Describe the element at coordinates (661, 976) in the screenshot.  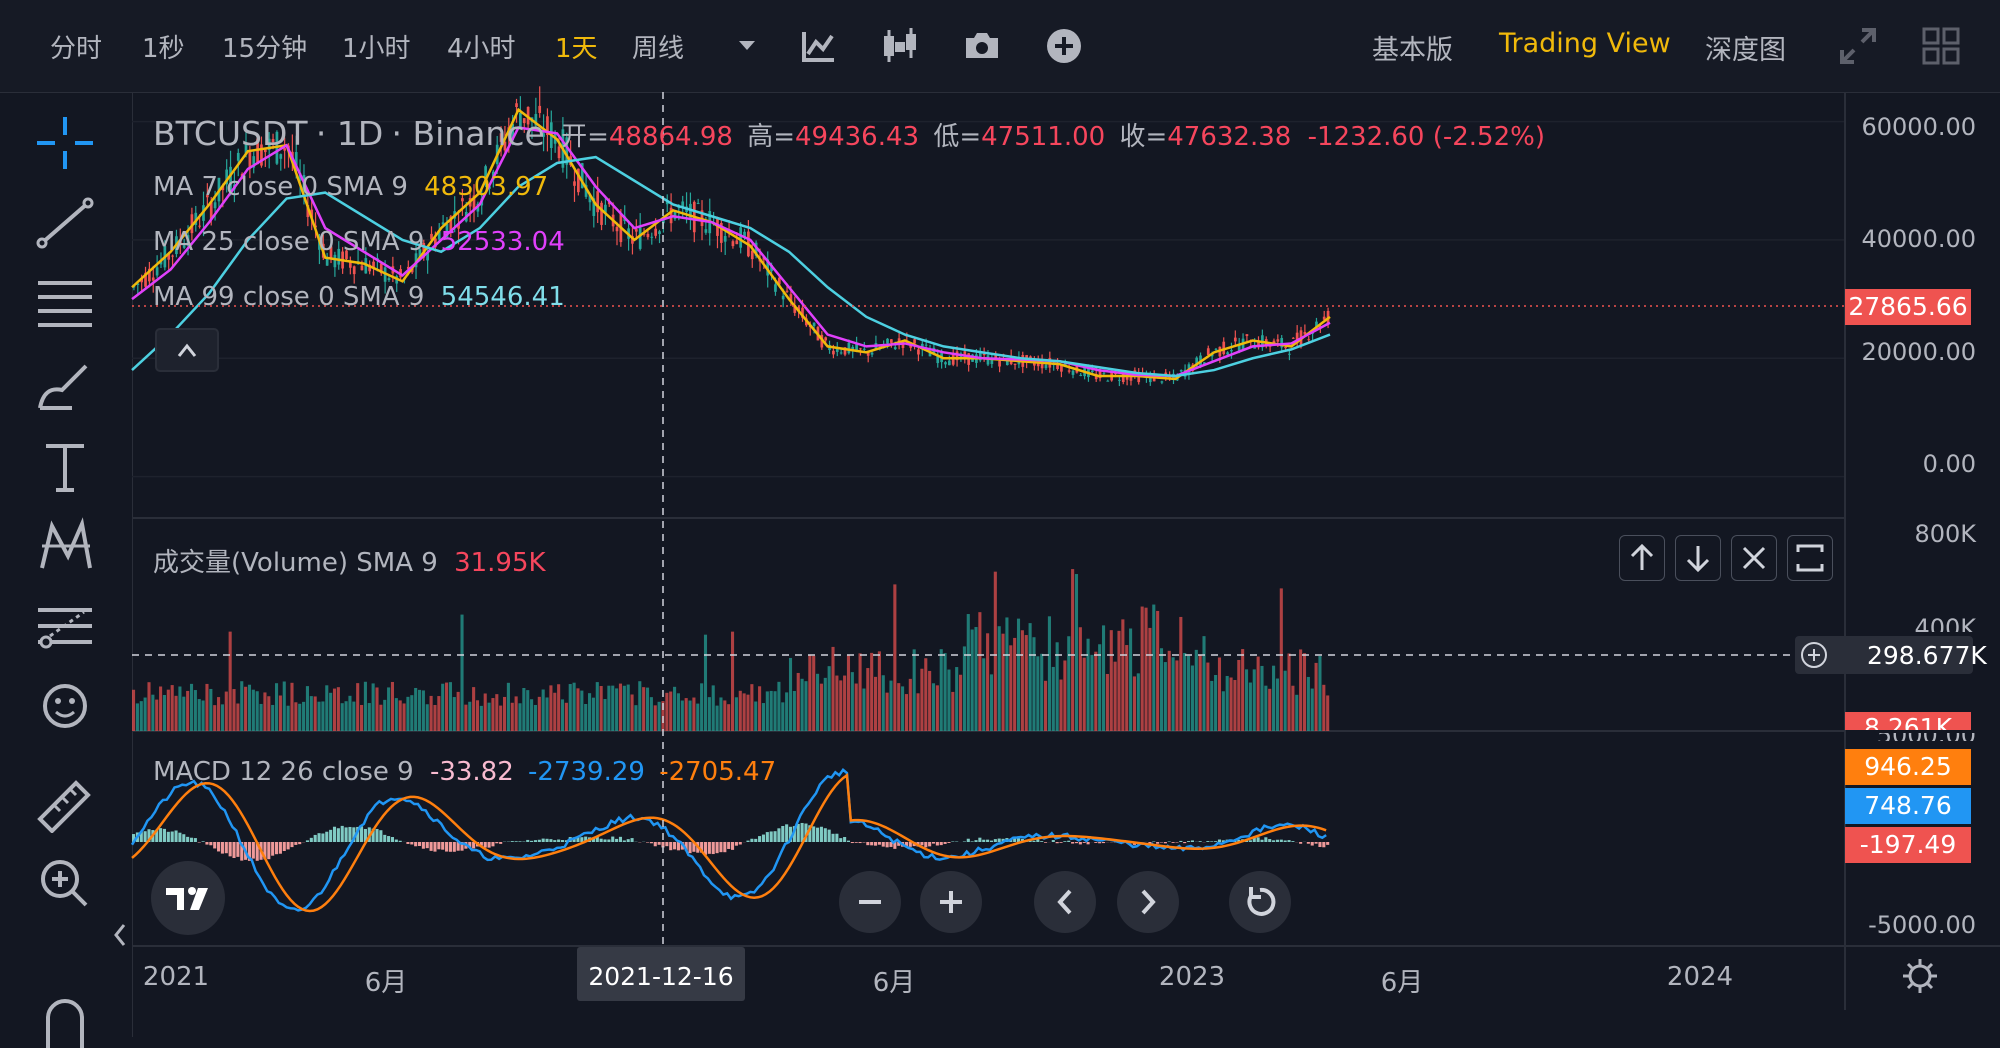
I see `crosshair-date: 2021-12-16` at that location.